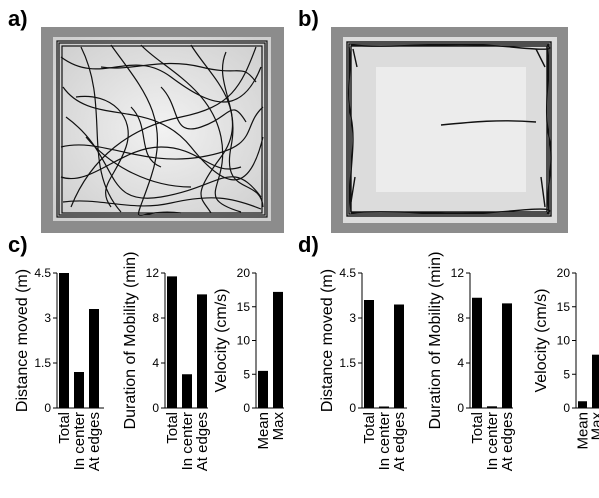 The image size is (599, 498). Describe the element at coordinates (18, 244) in the screenshot. I see `panel-label-c: c)` at that location.